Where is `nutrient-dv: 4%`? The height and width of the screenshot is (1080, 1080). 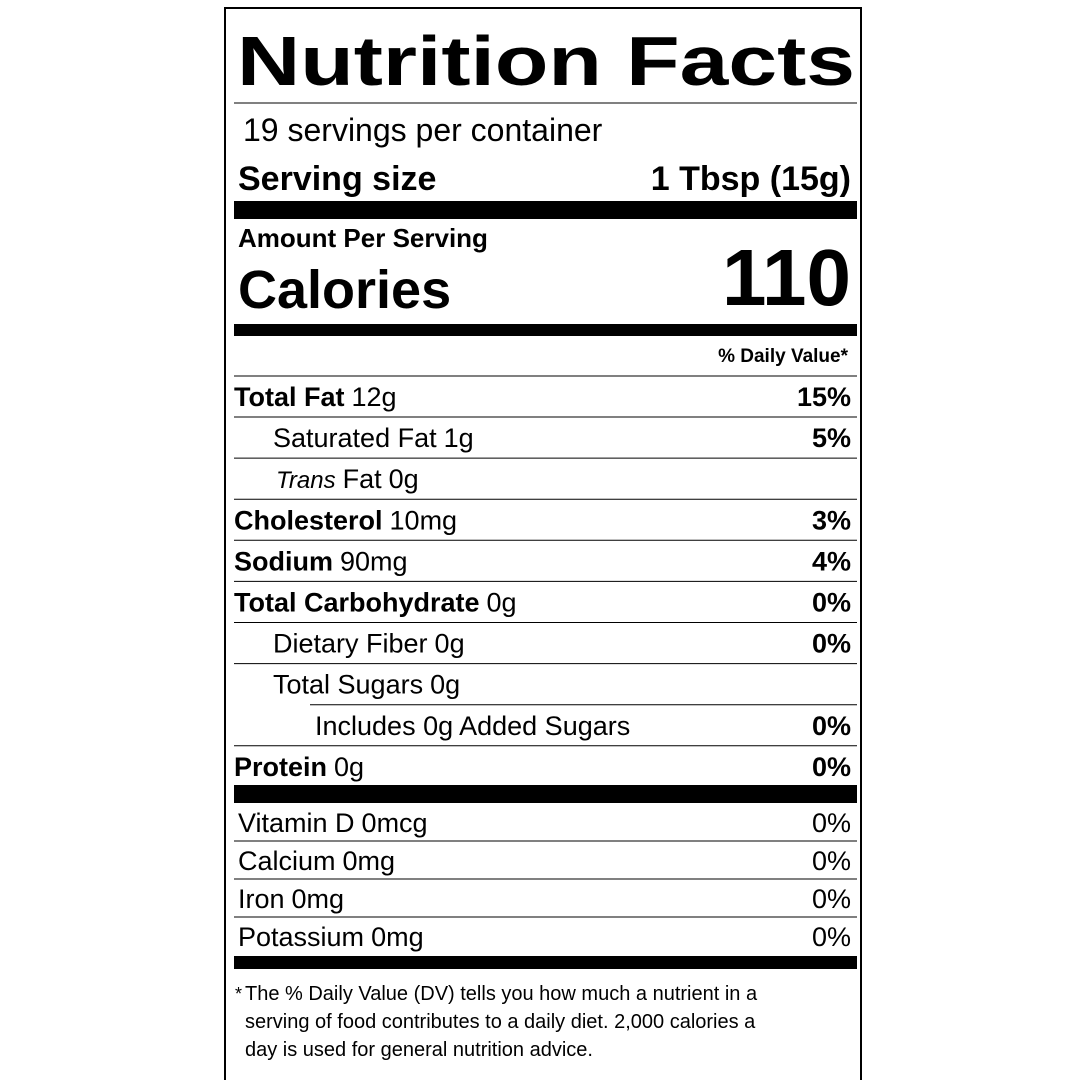 nutrient-dv: 4% is located at coordinates (831, 561).